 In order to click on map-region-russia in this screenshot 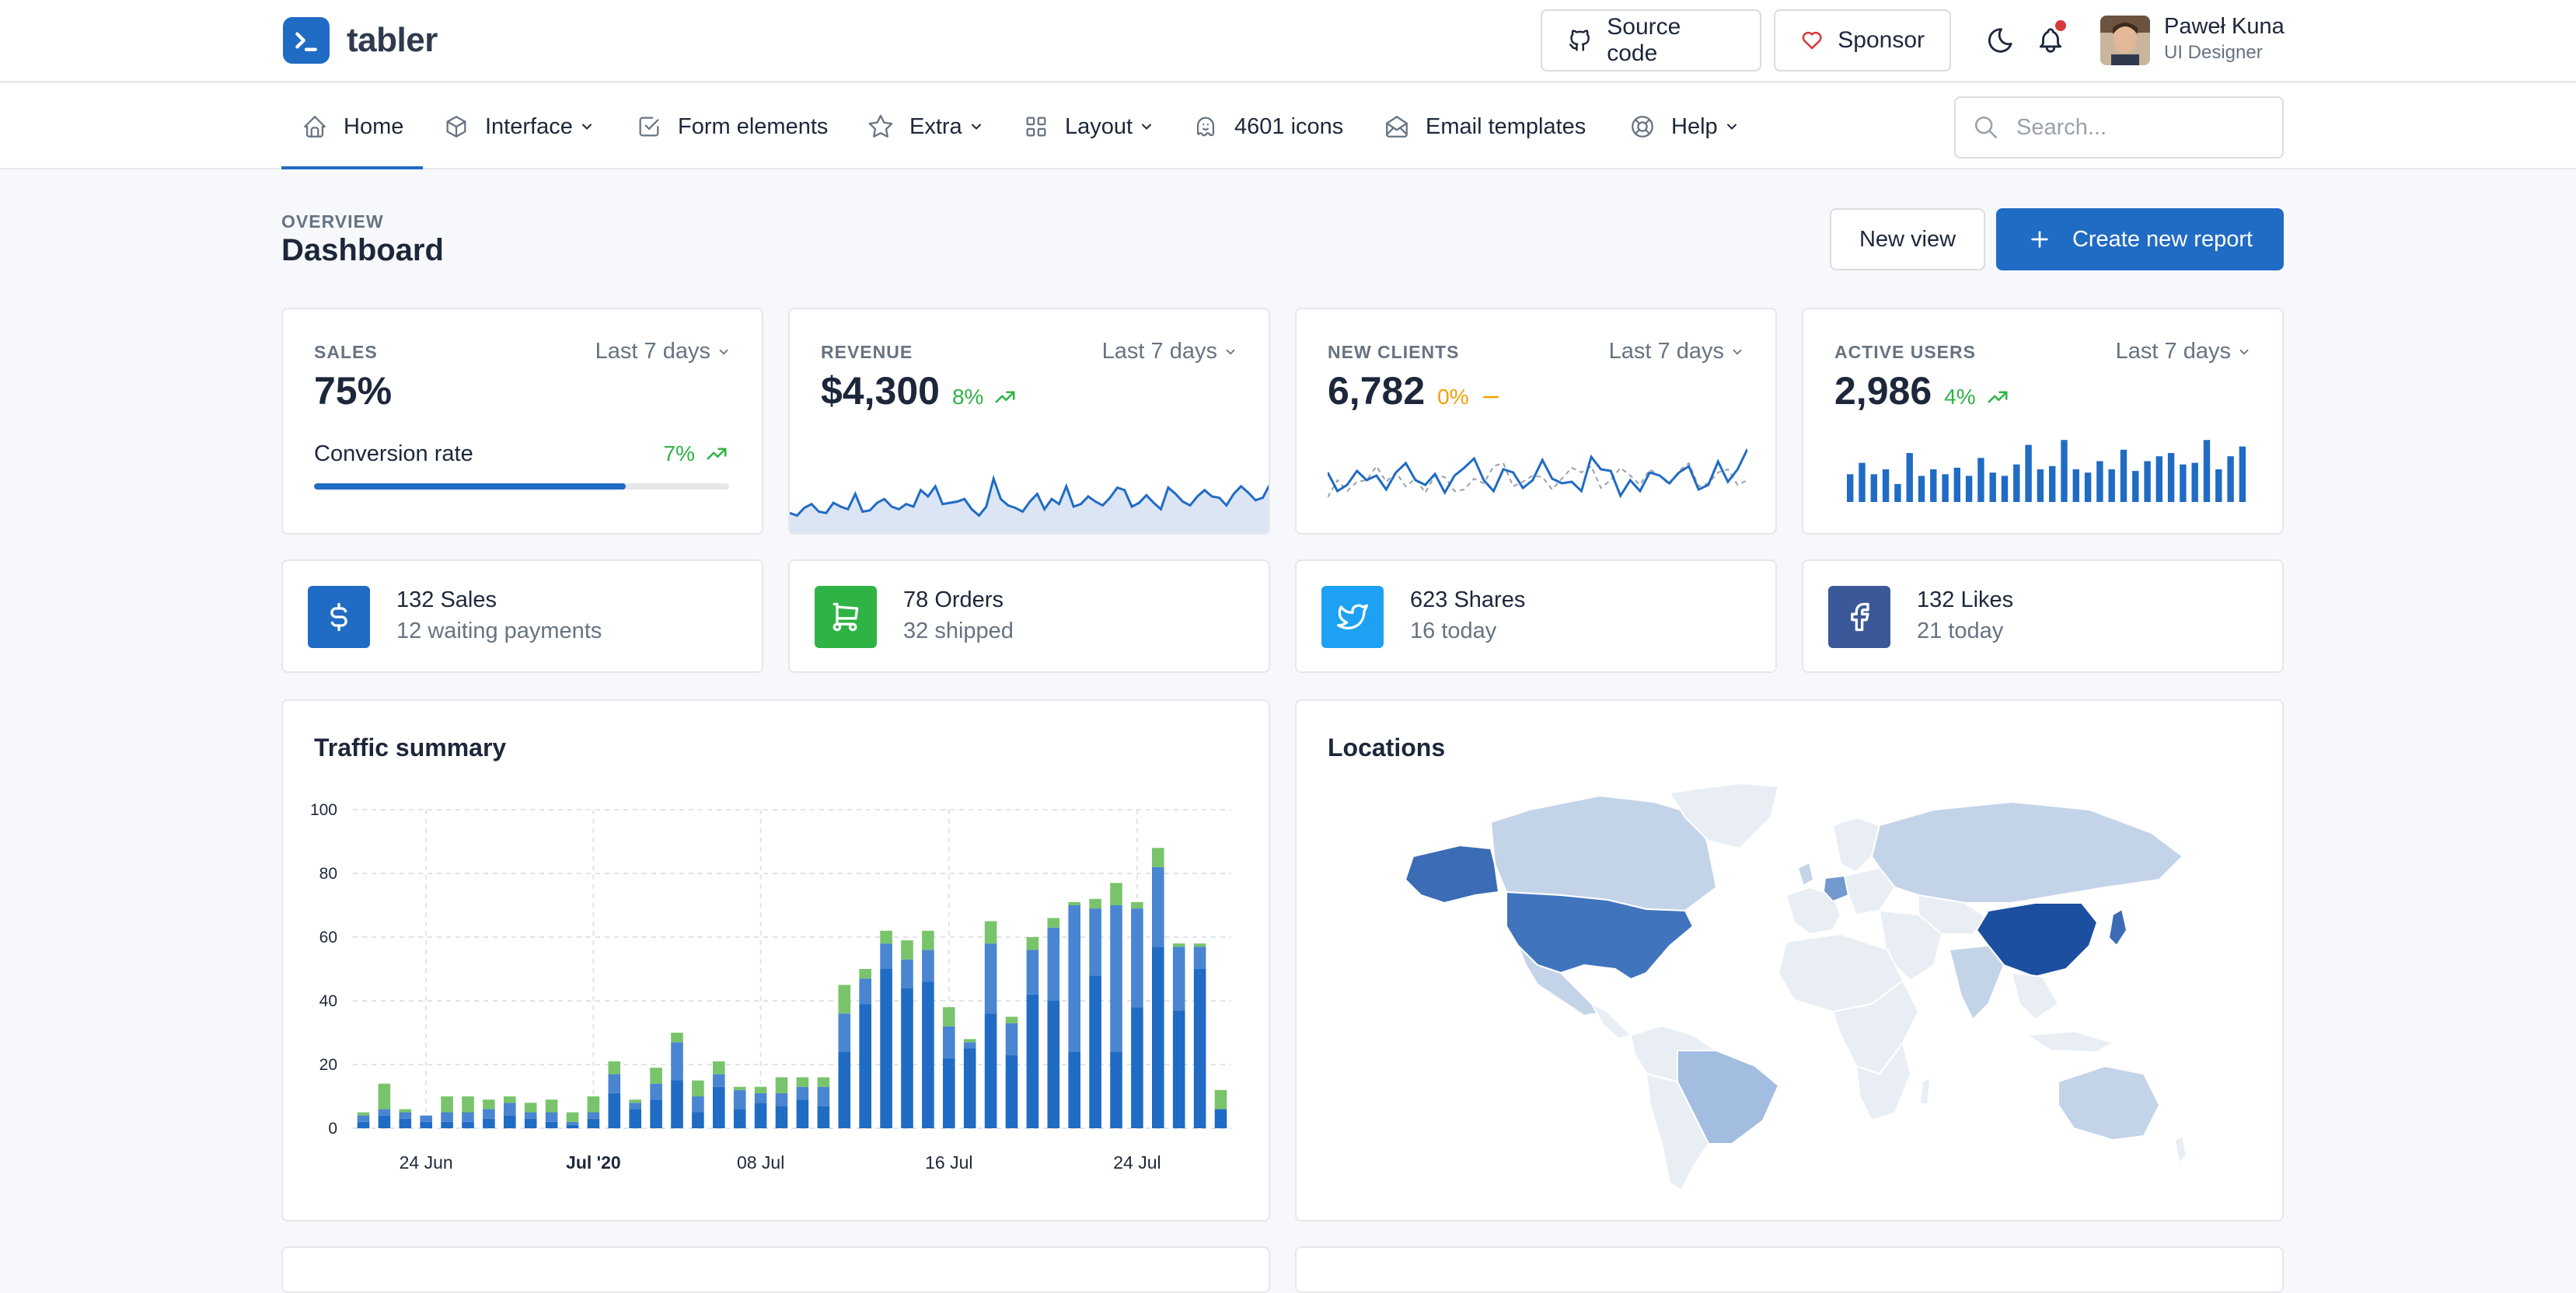, I will do `click(2027, 853)`.